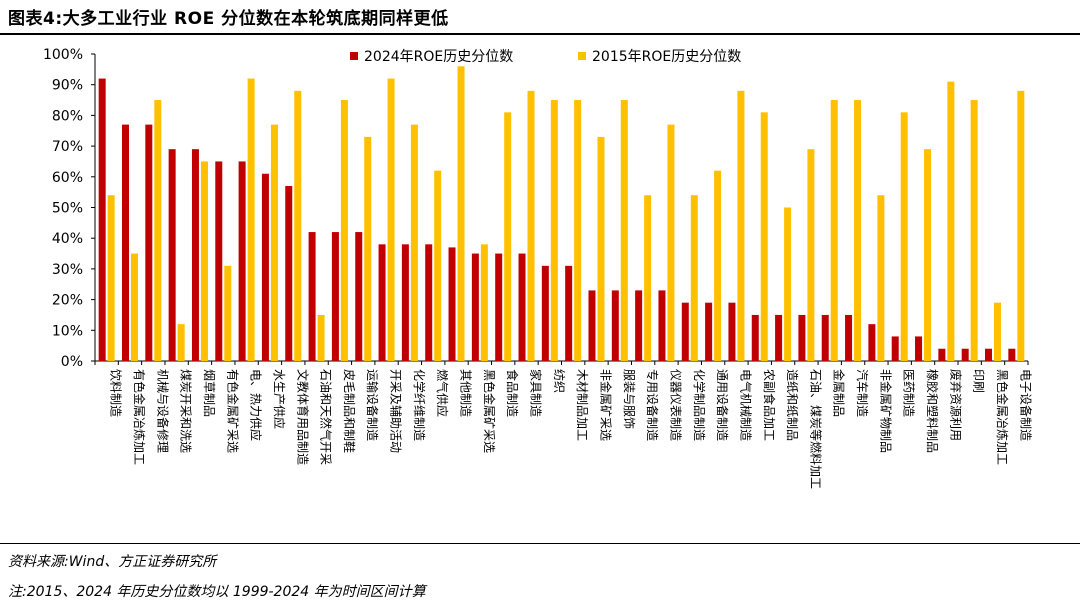 This screenshot has width=1080, height=605. I want to click on y-tick-label: 80%, so click(67, 116).